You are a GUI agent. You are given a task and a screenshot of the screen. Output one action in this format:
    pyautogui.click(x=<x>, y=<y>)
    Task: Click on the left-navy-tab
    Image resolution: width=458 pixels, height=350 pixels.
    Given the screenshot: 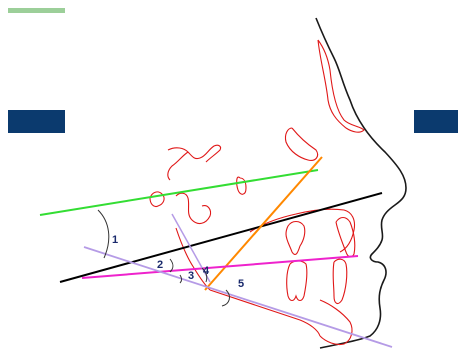 What is the action you would take?
    pyautogui.click(x=36, y=121)
    